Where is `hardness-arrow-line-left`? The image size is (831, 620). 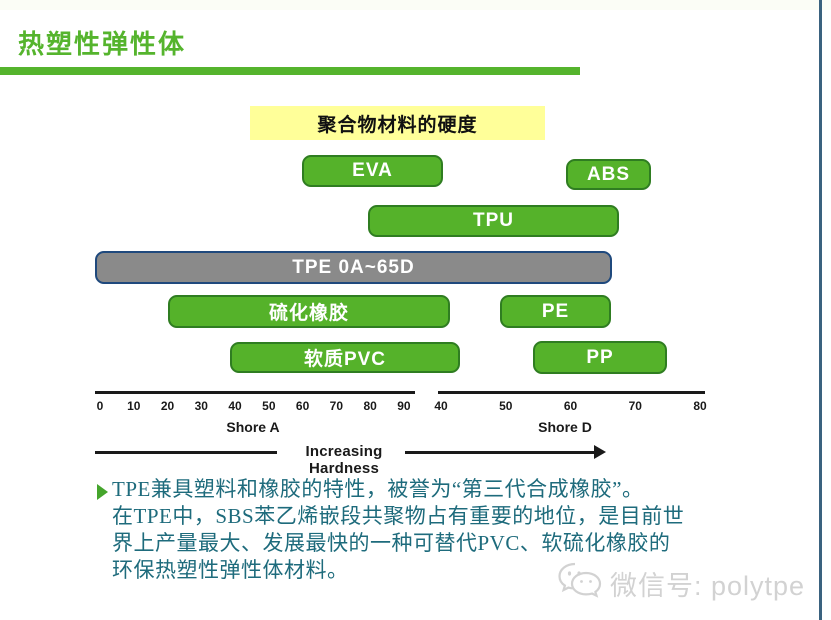
hardness-arrow-line-left is located at coordinates (186, 452).